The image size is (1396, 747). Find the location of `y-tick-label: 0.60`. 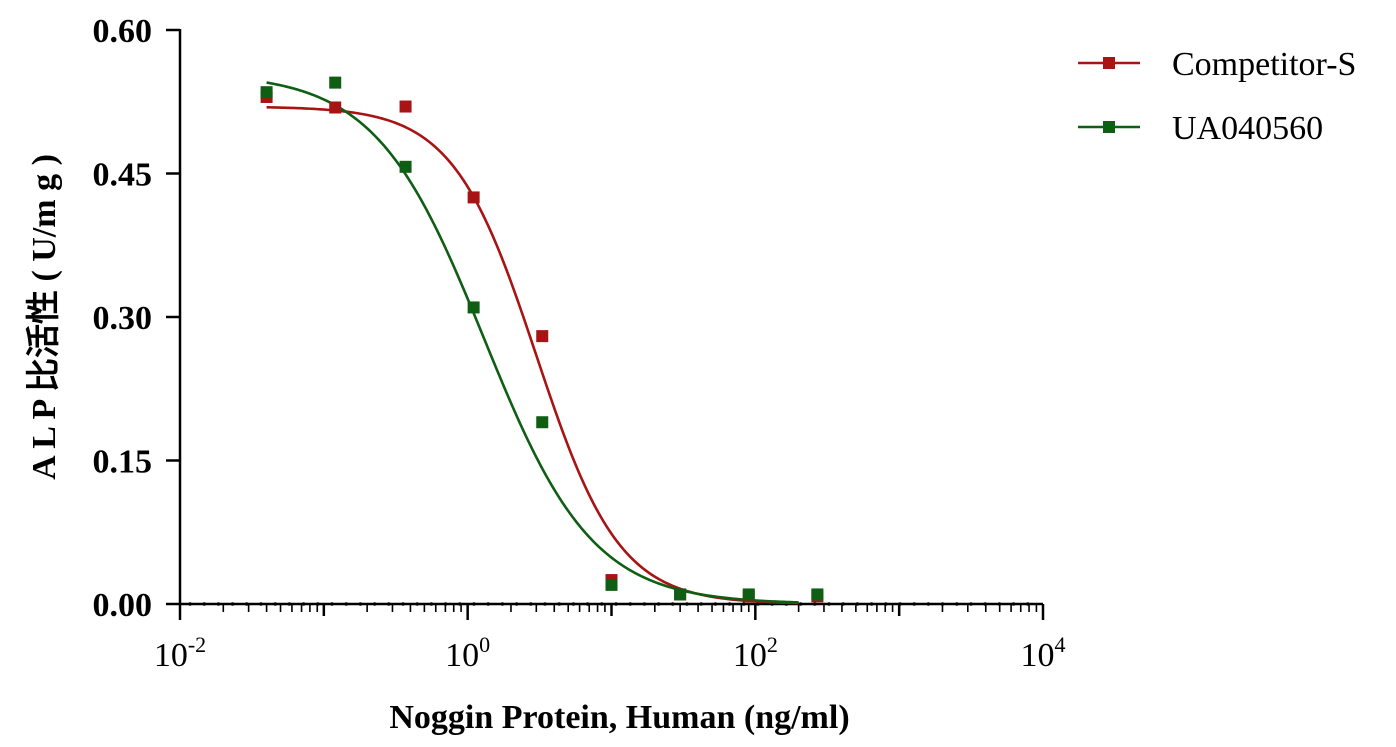

y-tick-label: 0.60 is located at coordinates (123, 31).